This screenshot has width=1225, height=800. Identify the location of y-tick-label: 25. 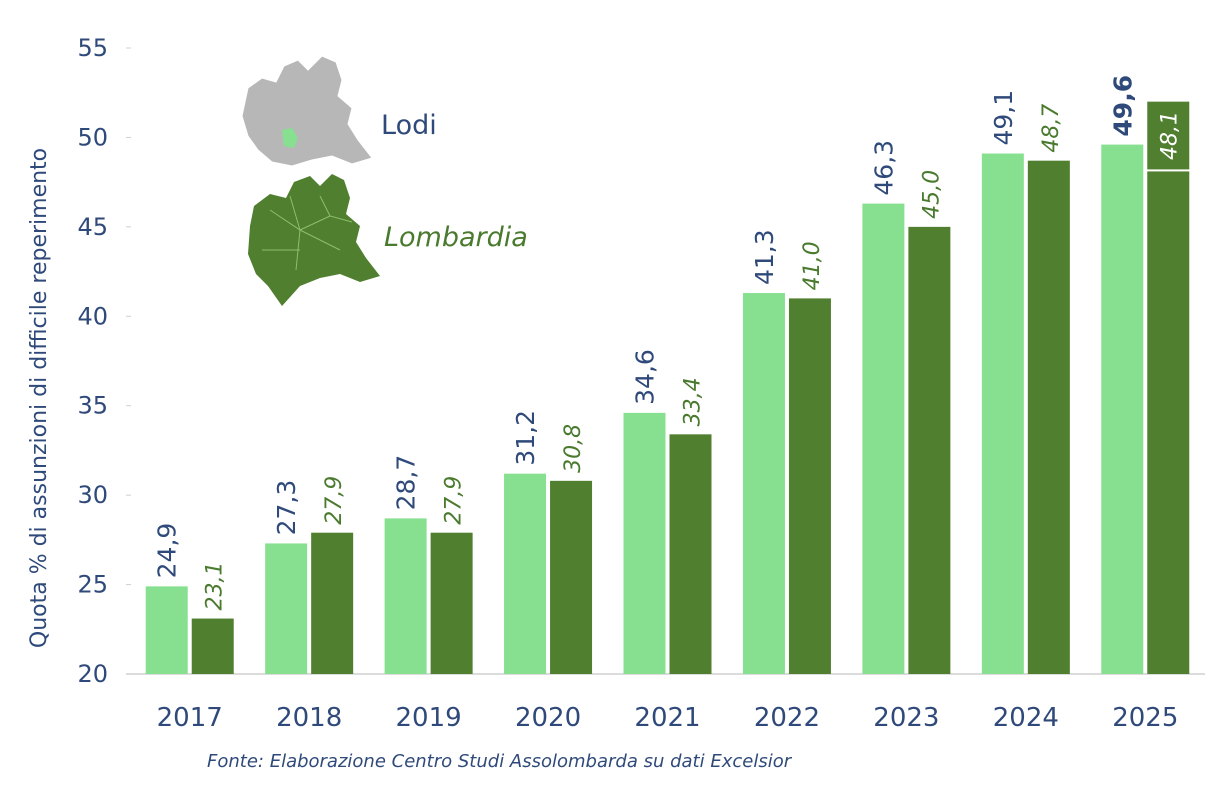
(92, 585).